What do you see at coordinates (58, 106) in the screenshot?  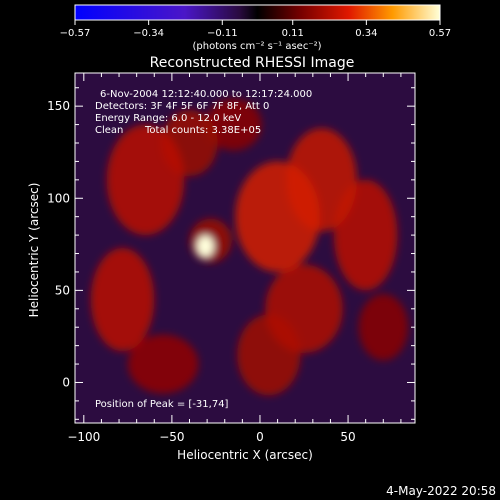 I see `y-tick-label: 150` at bounding box center [58, 106].